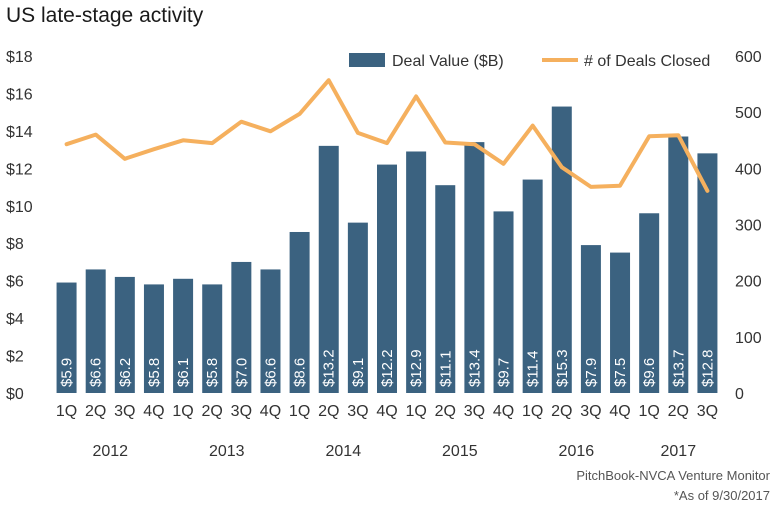  Describe the element at coordinates (721, 495) in the screenshot. I see `date-note: *As of 9/30/2017` at that location.